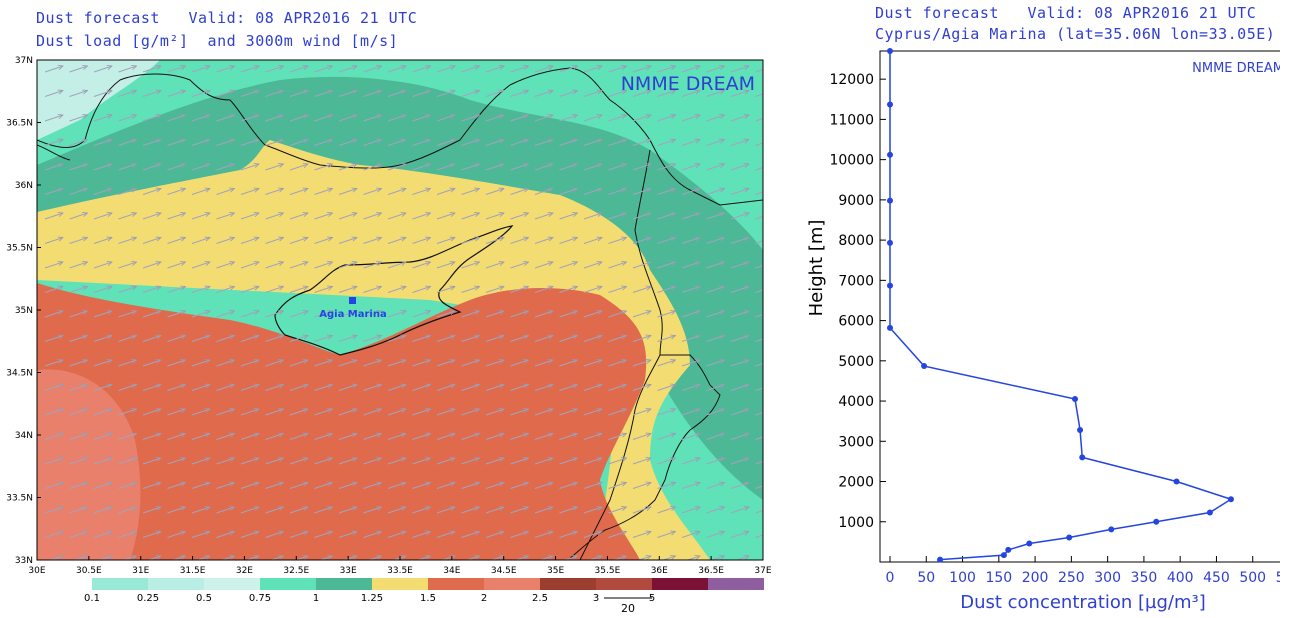  Describe the element at coordinates (352, 300) in the screenshot. I see `site-marker` at that location.